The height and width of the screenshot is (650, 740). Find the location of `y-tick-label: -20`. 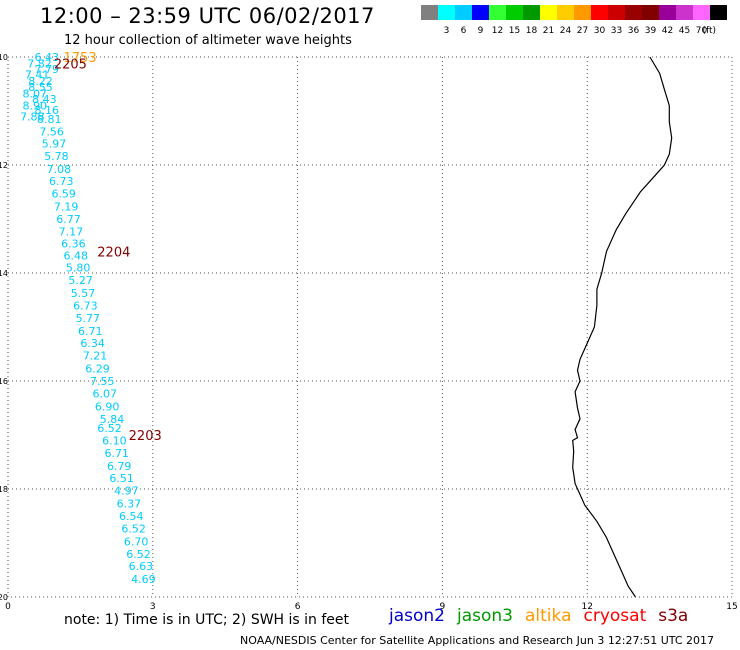

y-tick-label: -20 is located at coordinates (4, 597).